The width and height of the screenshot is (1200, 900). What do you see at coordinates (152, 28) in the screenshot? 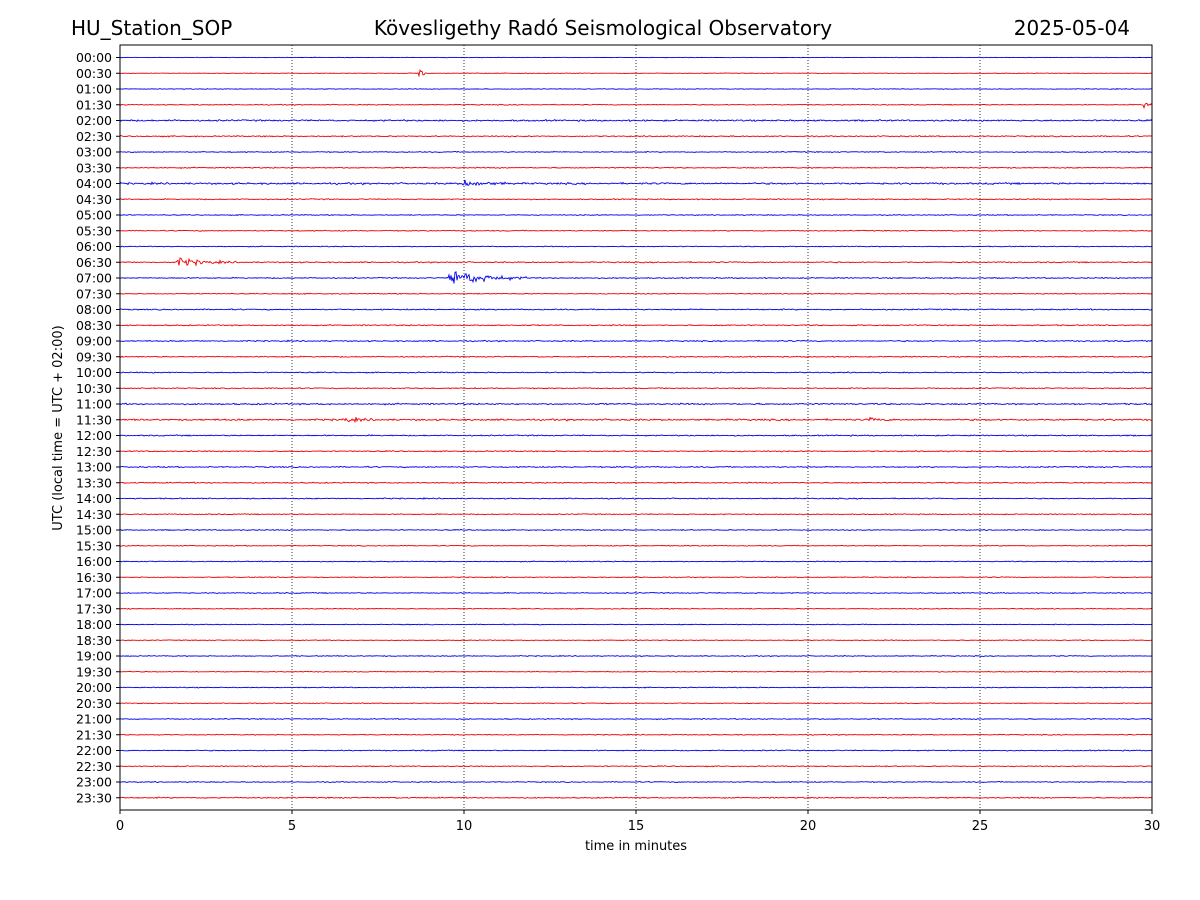
I see `station-name: HU_Station_SOP` at bounding box center [152, 28].